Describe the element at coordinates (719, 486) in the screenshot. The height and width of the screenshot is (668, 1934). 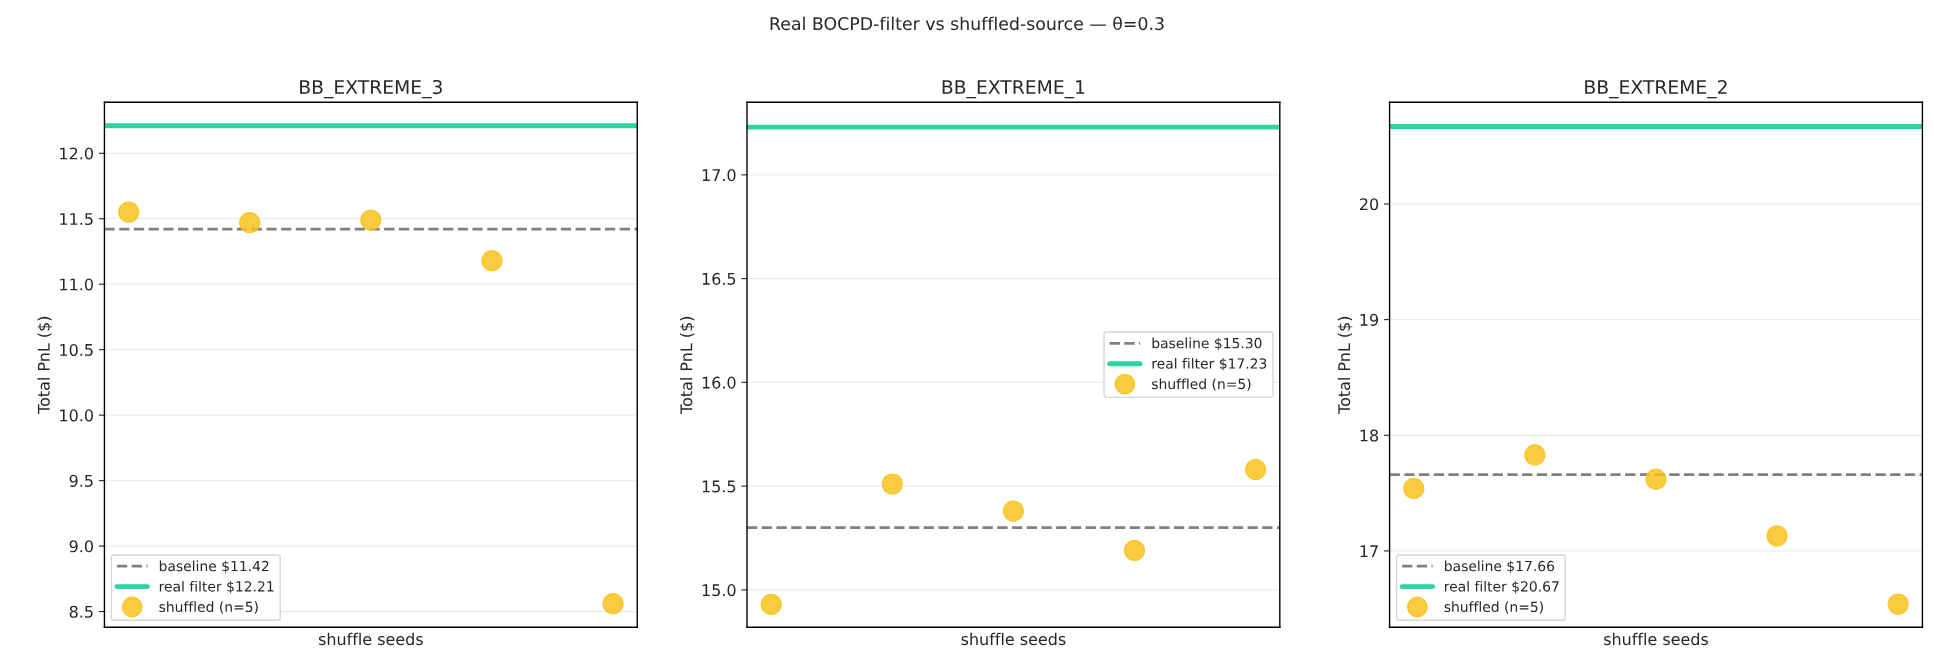
I see `y-tick-label: 15.5` at that location.